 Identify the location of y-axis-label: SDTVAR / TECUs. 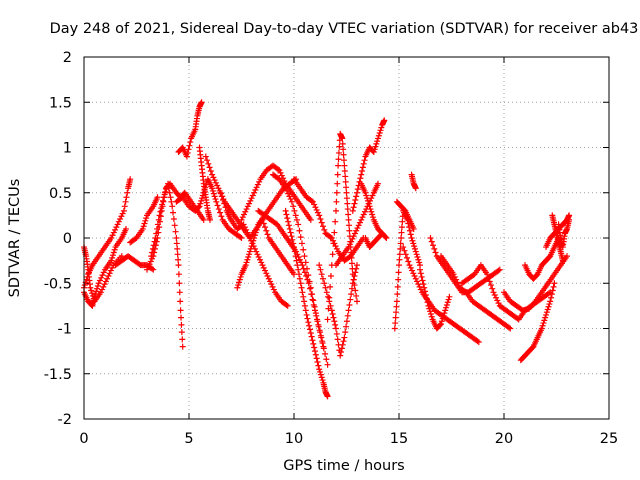
(15, 238).